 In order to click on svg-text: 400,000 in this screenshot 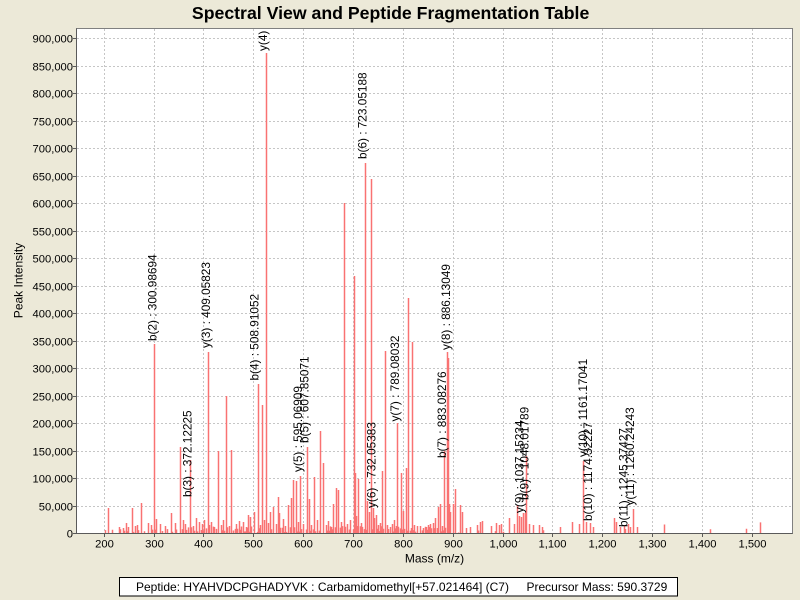, I will do `click(53, 314)`.